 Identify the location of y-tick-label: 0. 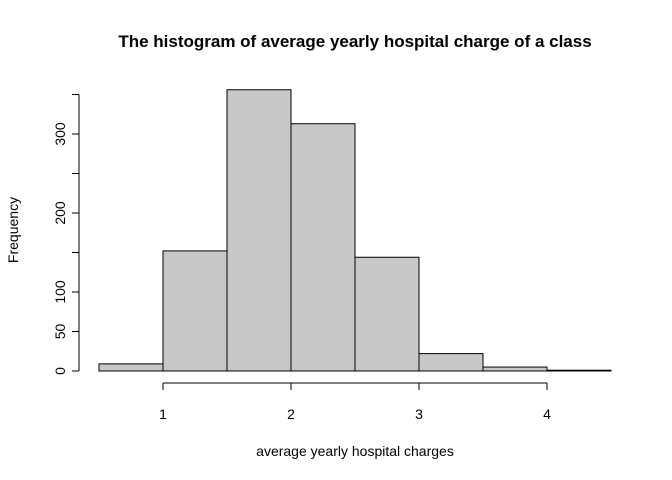
(60, 371).